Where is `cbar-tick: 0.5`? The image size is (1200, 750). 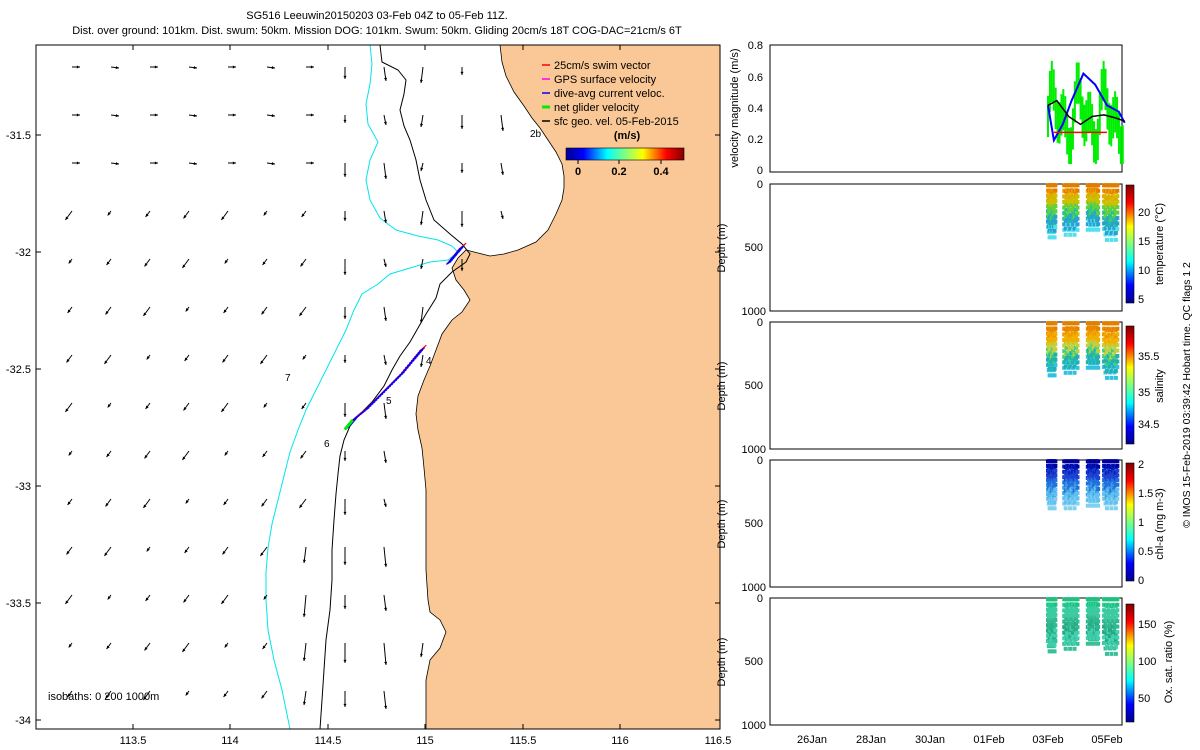 cbar-tick: 0.5 is located at coordinates (1145, 552).